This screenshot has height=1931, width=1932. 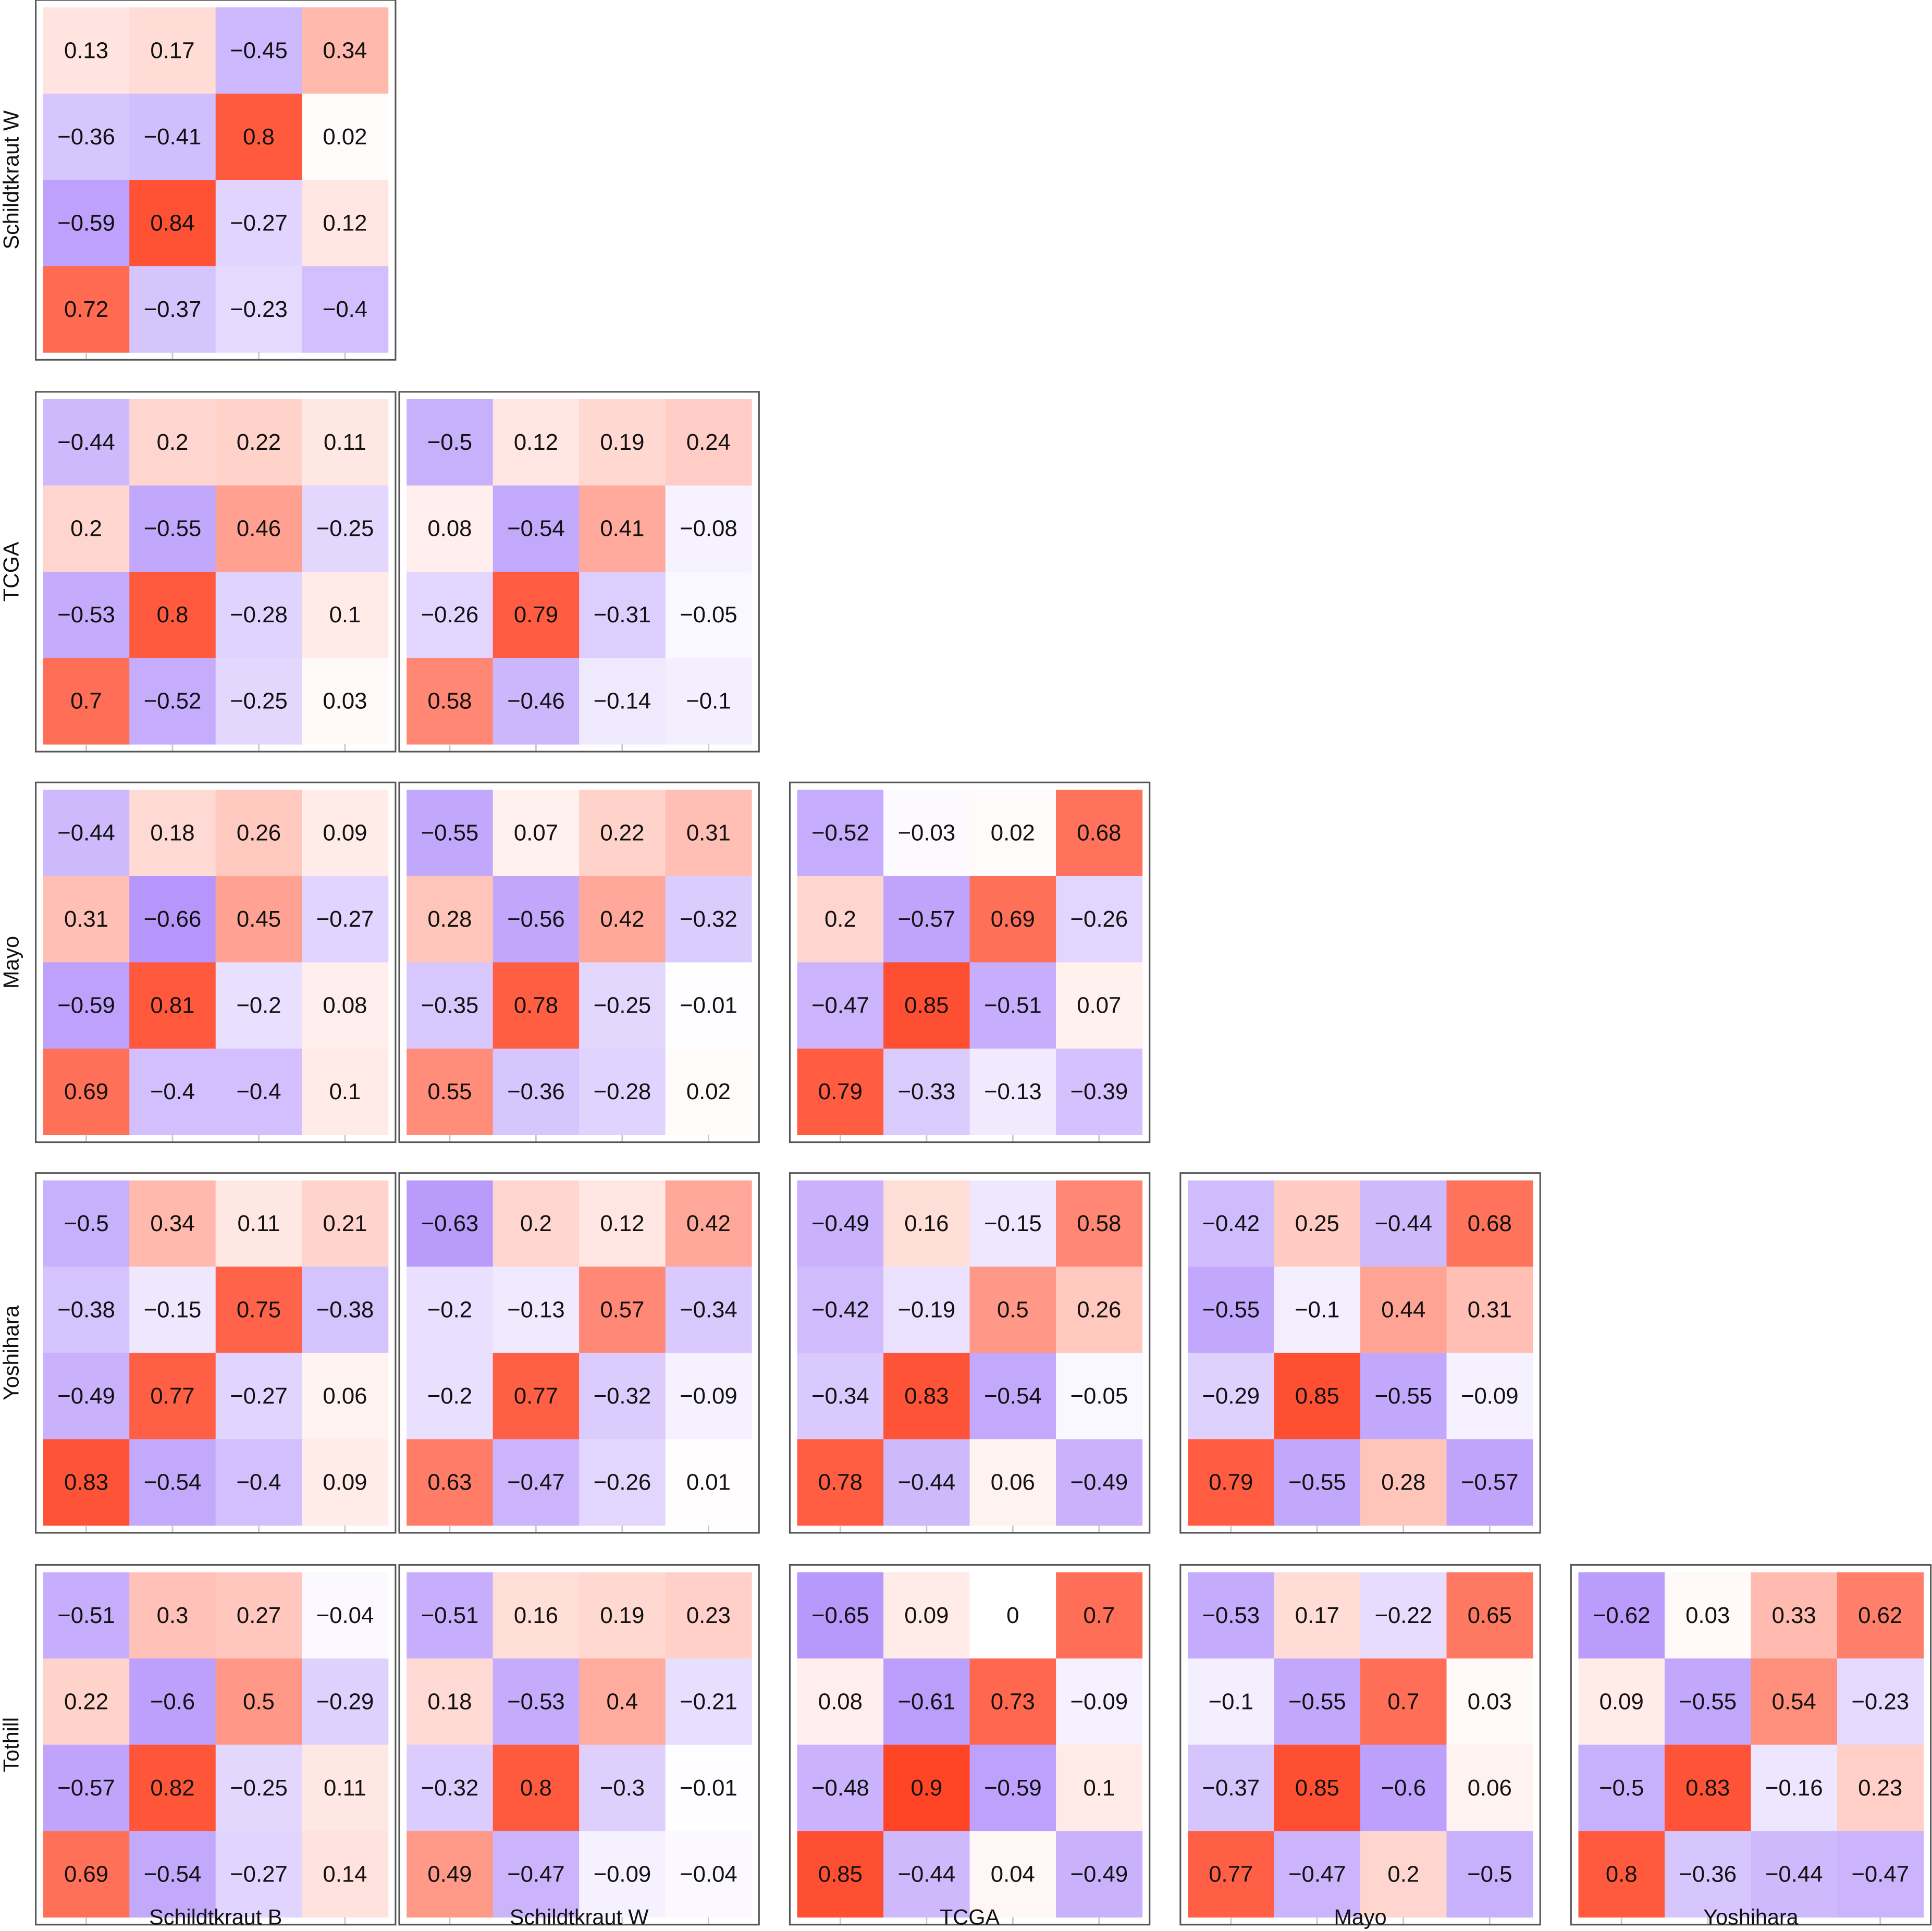 I want to click on column-label: Mayo, so click(x=1360, y=1917).